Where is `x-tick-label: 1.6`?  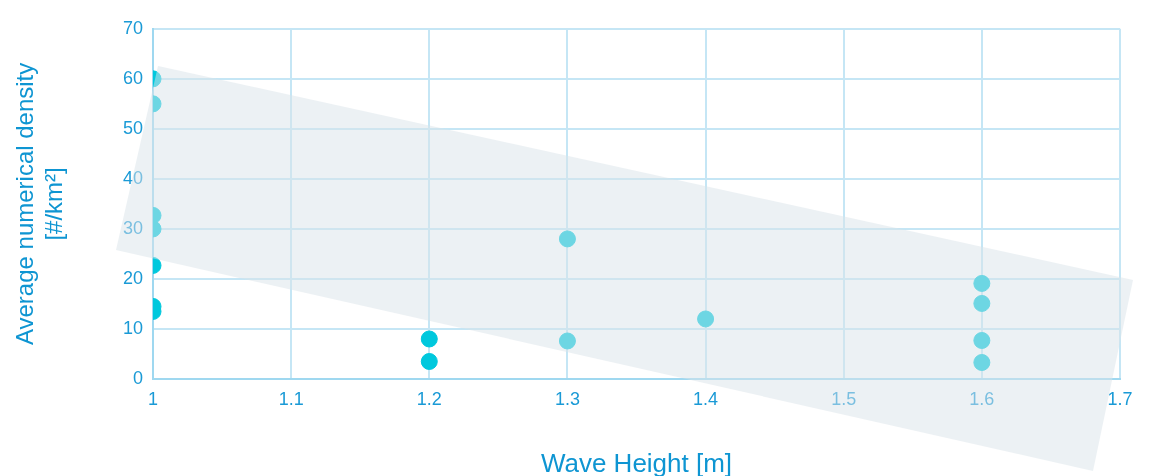
x-tick-label: 1.6 is located at coordinates (982, 398).